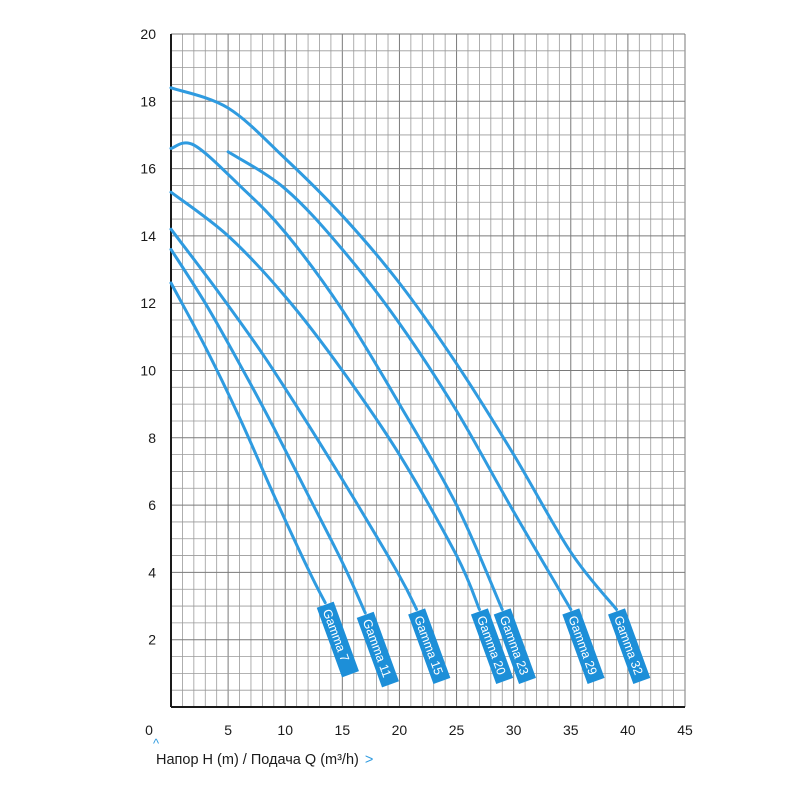  What do you see at coordinates (149, 730) in the screenshot?
I see `origin-tick-label: 0` at bounding box center [149, 730].